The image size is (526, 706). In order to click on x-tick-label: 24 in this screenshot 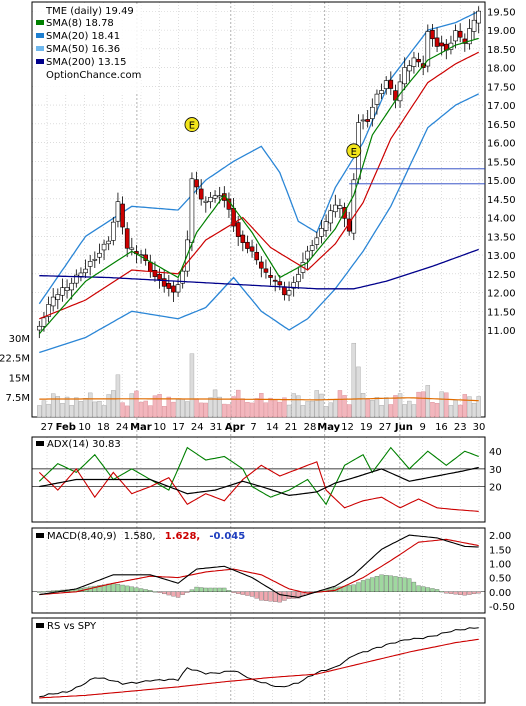, I will do `click(122, 427)`.